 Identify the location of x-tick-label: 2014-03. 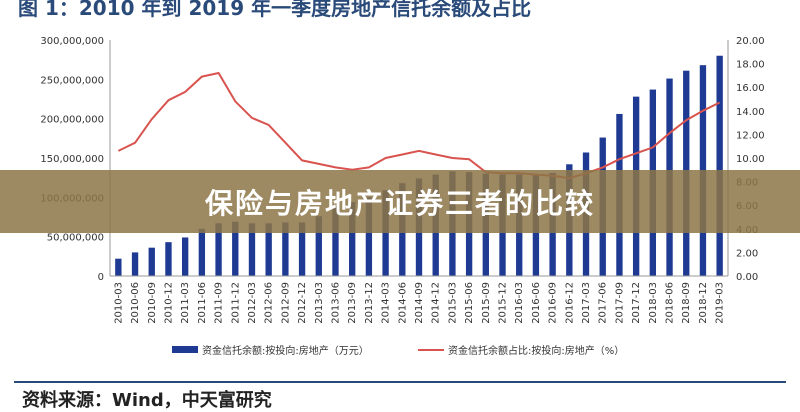
(386, 303).